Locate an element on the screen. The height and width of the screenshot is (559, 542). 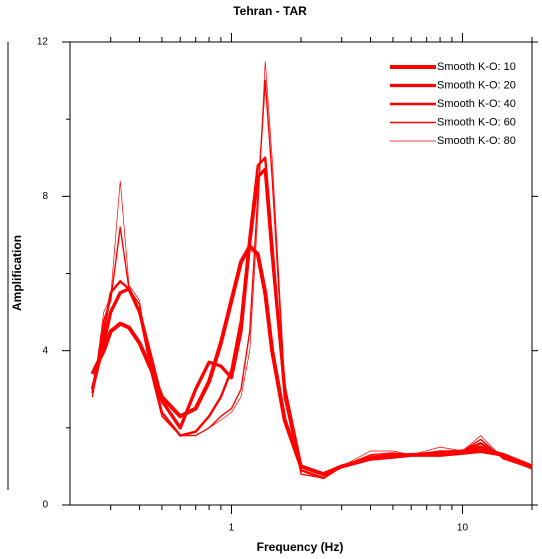
y-axis-label: Amplification is located at coordinates (17, 273).